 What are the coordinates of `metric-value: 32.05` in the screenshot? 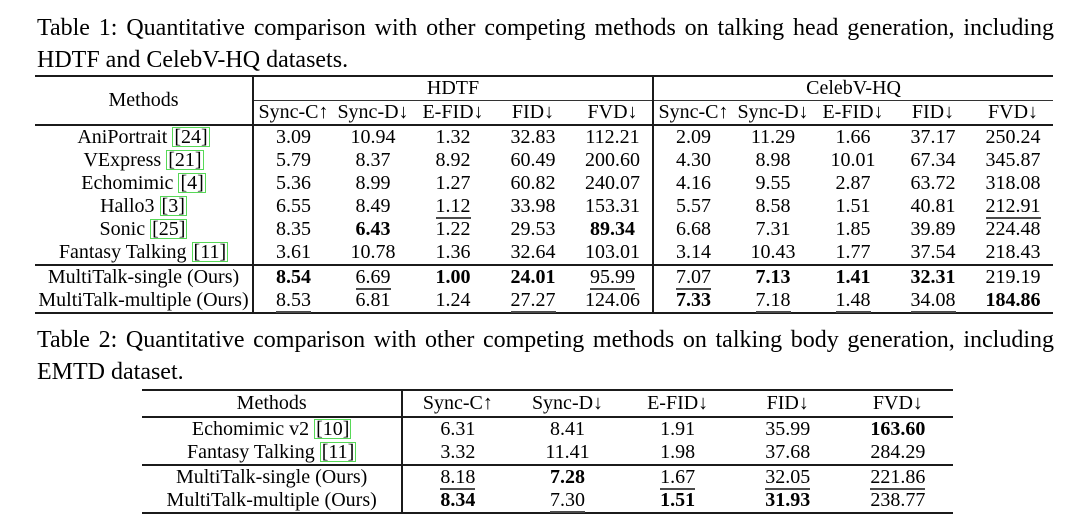 It's located at (788, 478).